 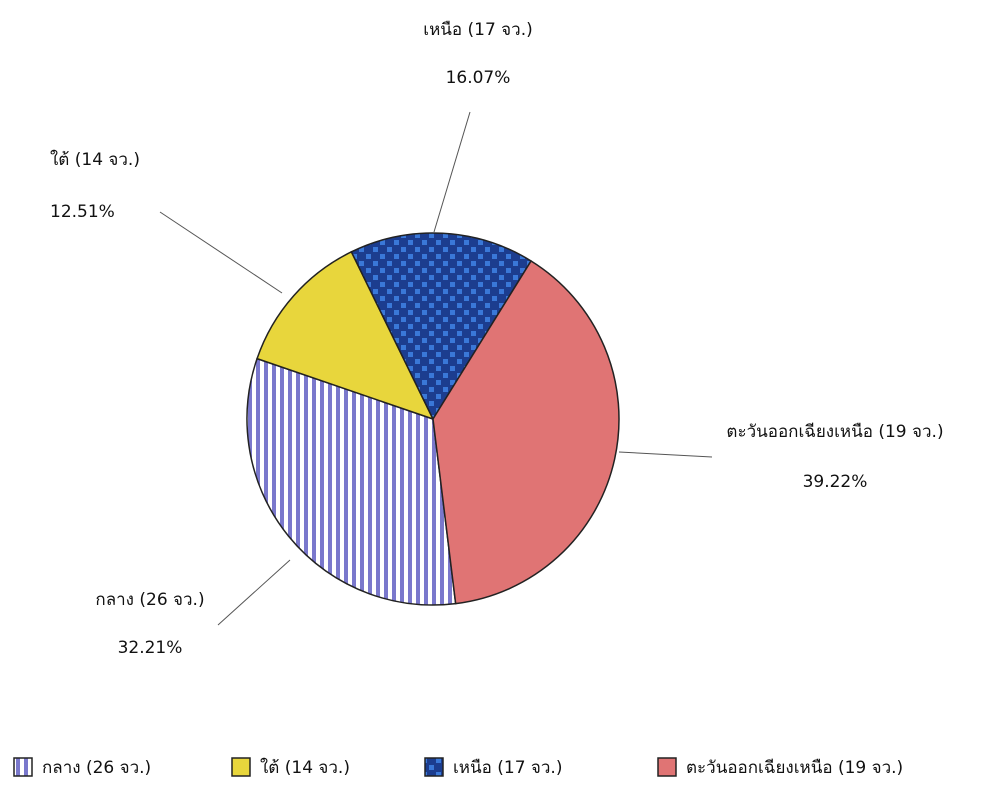 What do you see at coordinates (82, 212) in the screenshot?
I see `slice-value: 12.51%` at bounding box center [82, 212].